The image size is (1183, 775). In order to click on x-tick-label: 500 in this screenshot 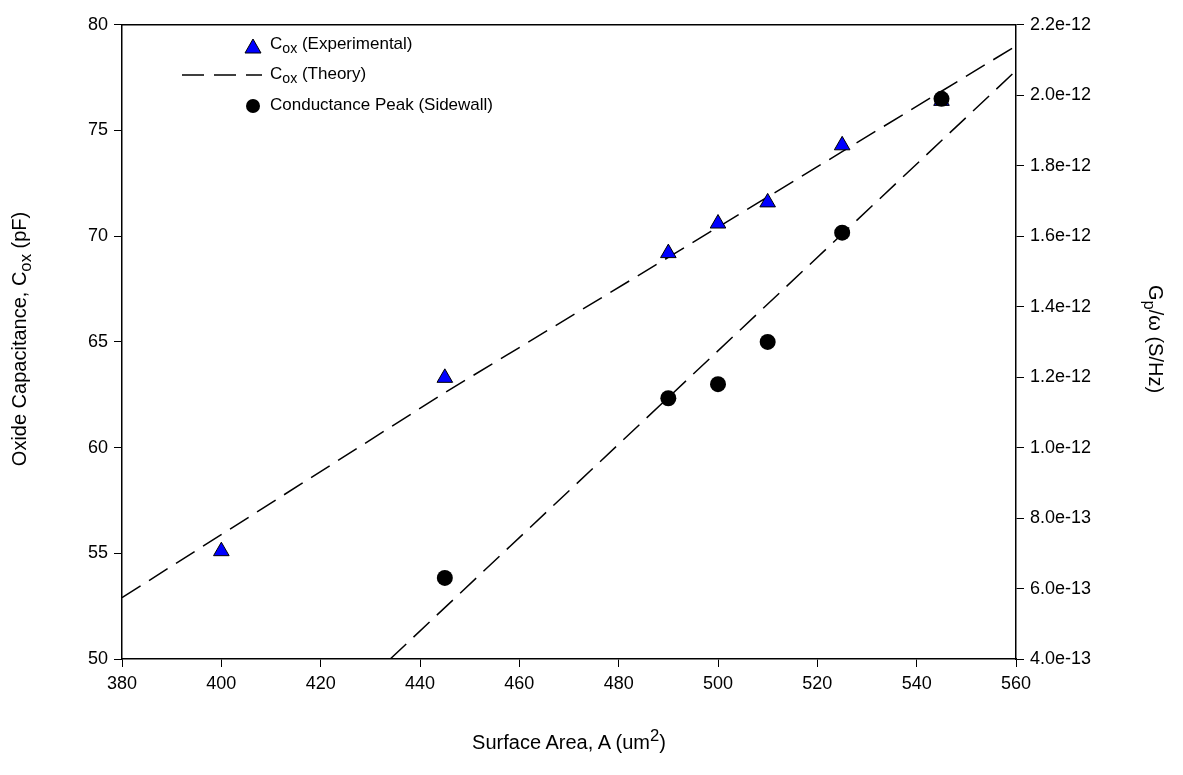, I will do `click(718, 682)`.